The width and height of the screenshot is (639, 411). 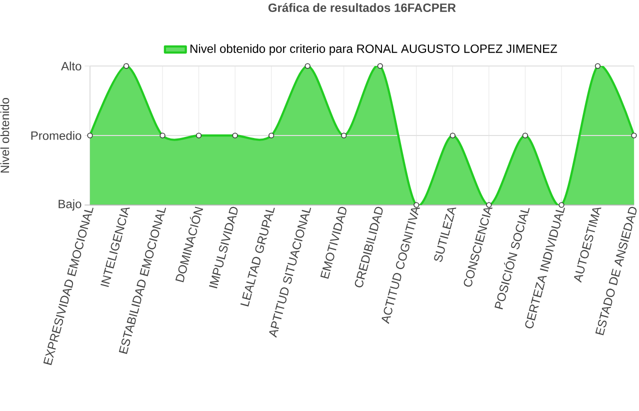 What do you see at coordinates (56, 135) in the screenshot?
I see `ref-line-label: Promedio` at bounding box center [56, 135].